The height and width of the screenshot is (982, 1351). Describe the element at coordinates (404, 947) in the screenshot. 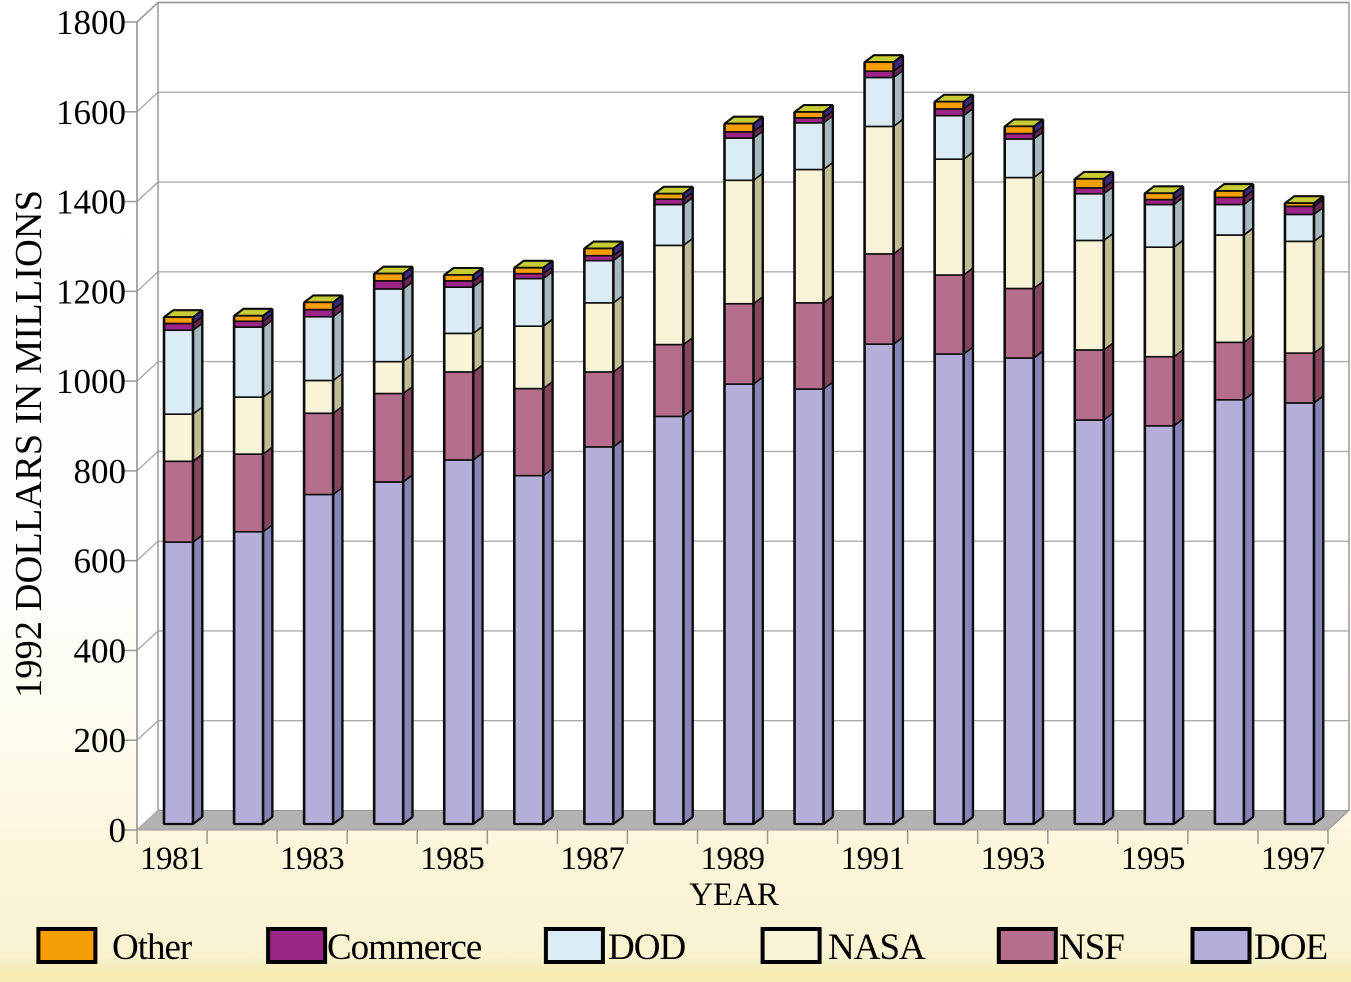

I see `svg-text: Commerce` at that location.